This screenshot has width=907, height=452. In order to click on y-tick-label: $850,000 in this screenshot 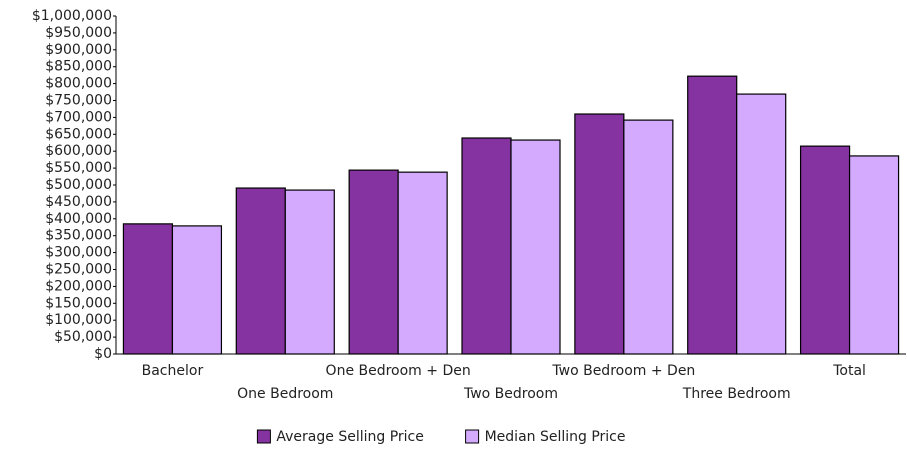, I will do `click(78, 67)`.